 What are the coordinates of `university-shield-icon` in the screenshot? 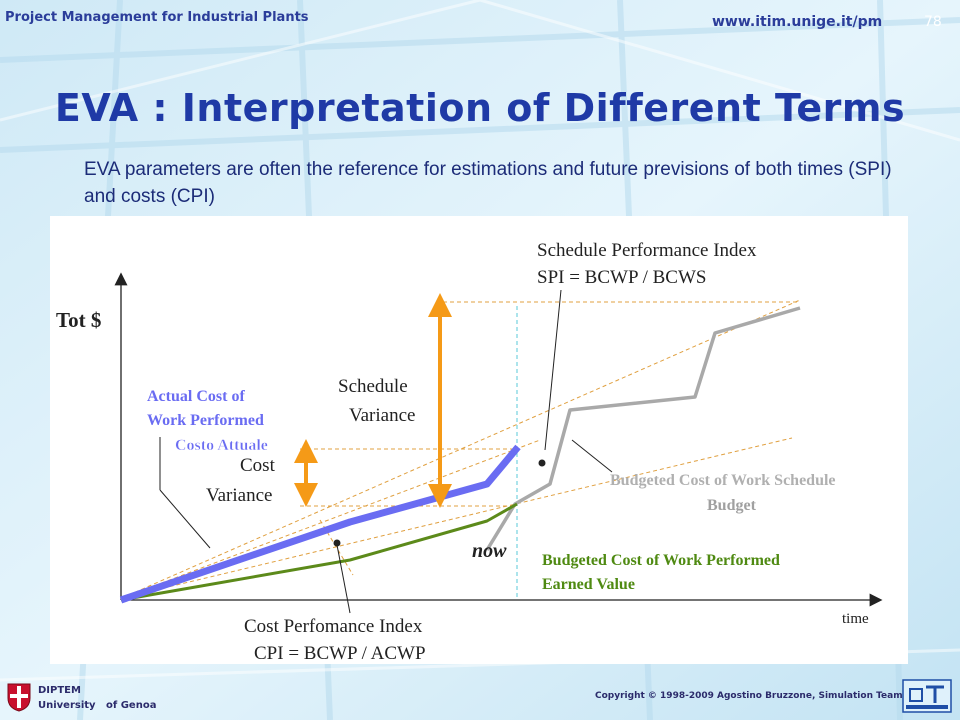 It's located at (19, 697).